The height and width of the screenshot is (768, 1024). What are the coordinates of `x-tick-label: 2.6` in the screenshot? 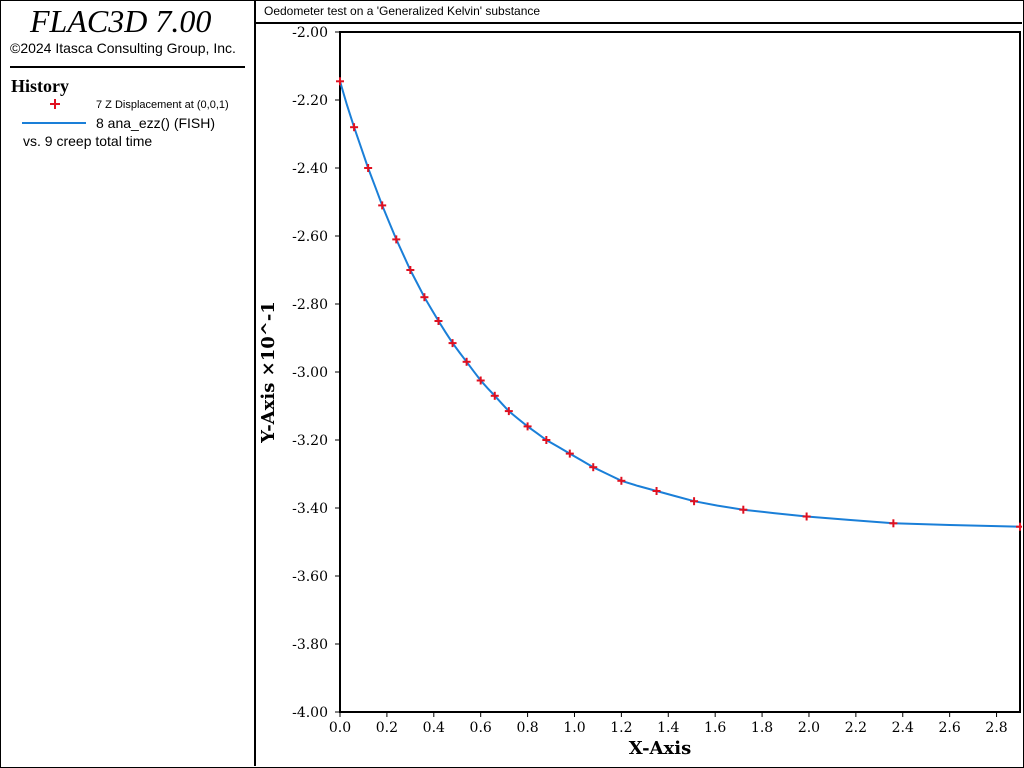 It's located at (950, 728).